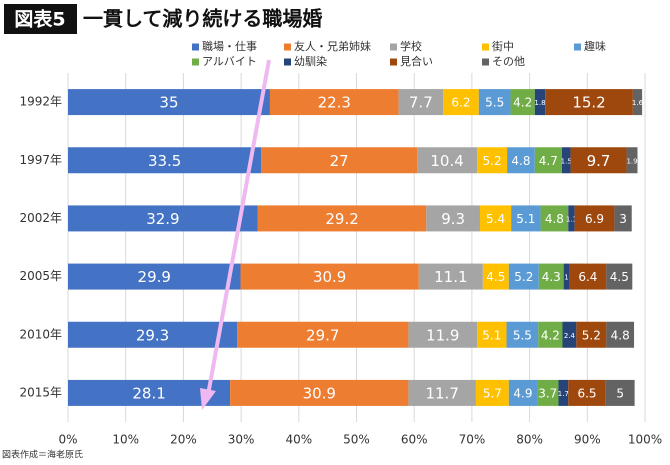  Describe the element at coordinates (587, 277) in the screenshot. I see `value-label: 6.4` at that location.